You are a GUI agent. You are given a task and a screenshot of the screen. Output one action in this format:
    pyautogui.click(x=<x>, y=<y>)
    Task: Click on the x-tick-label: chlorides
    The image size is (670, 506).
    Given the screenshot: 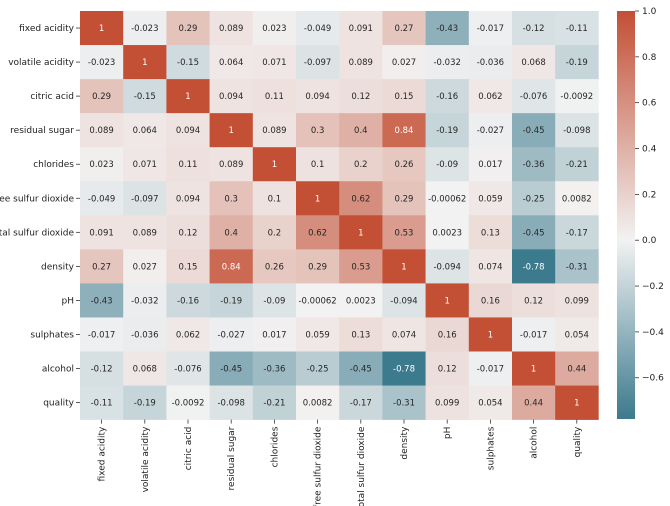 What is the action you would take?
    pyautogui.click(x=275, y=446)
    